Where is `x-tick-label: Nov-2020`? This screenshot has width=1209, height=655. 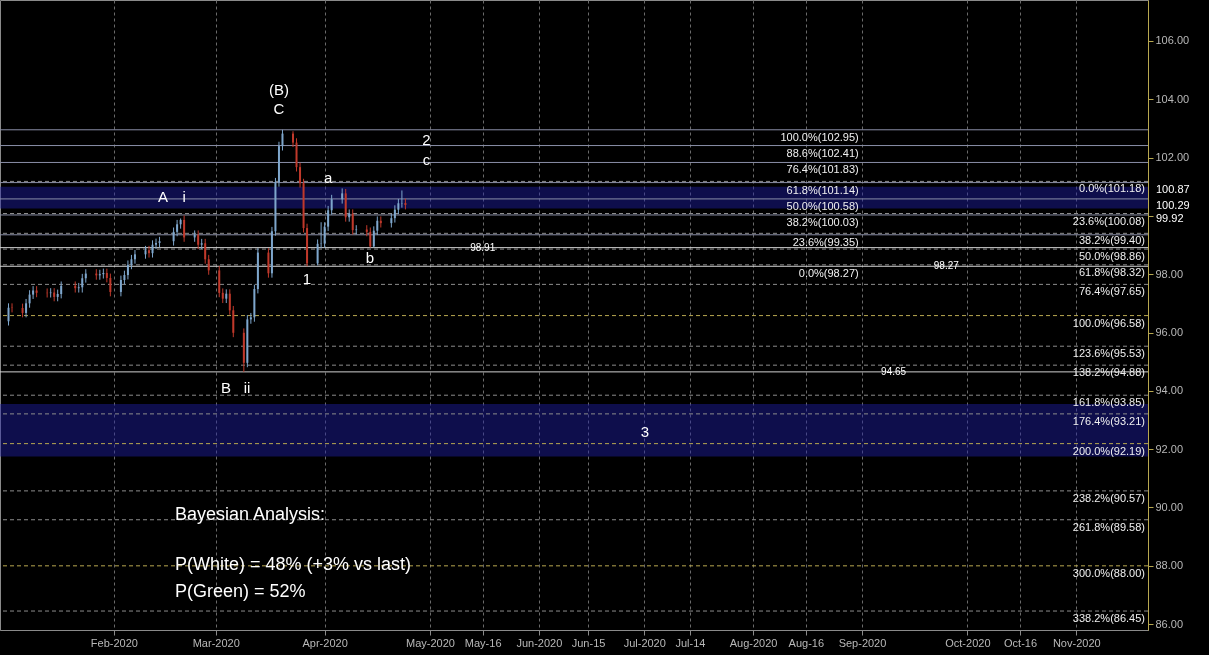 x-tick-label: Nov-2020 is located at coordinates (1076, 642).